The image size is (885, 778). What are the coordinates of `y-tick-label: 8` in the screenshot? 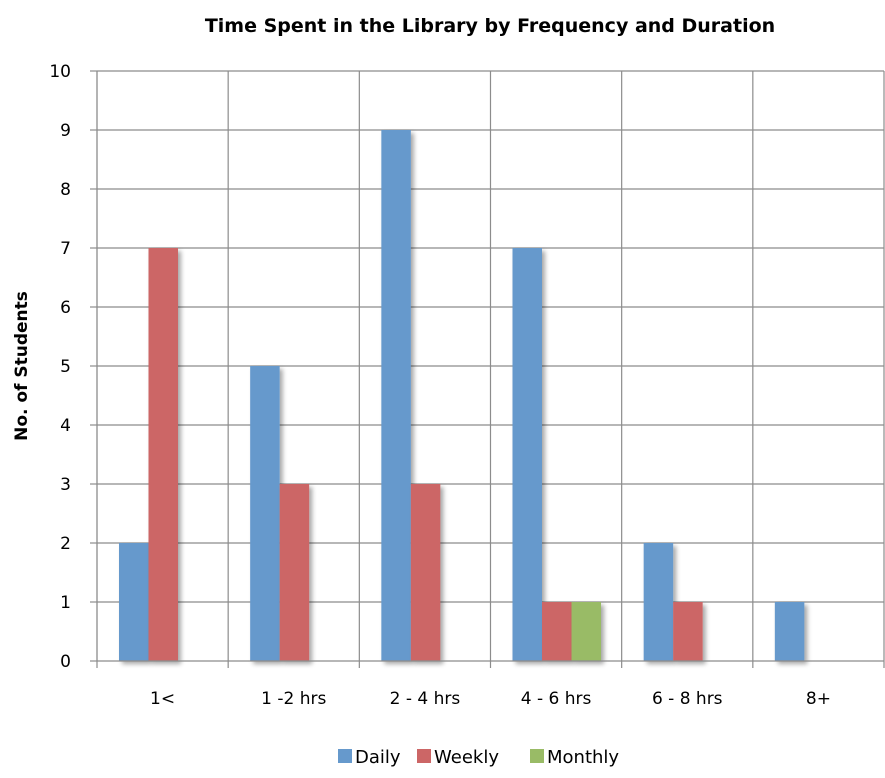 It's located at (65, 190).